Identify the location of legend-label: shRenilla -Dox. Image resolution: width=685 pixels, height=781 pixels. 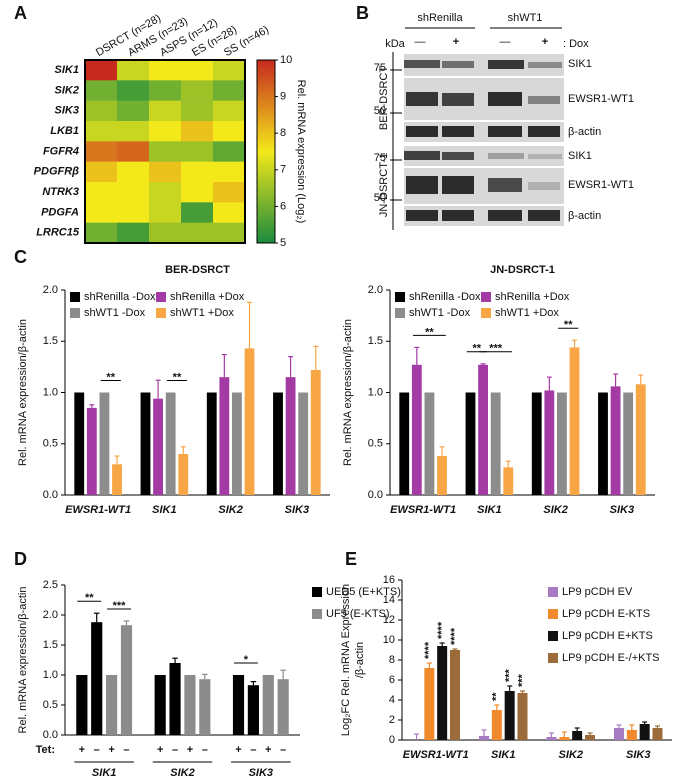
(120, 297).